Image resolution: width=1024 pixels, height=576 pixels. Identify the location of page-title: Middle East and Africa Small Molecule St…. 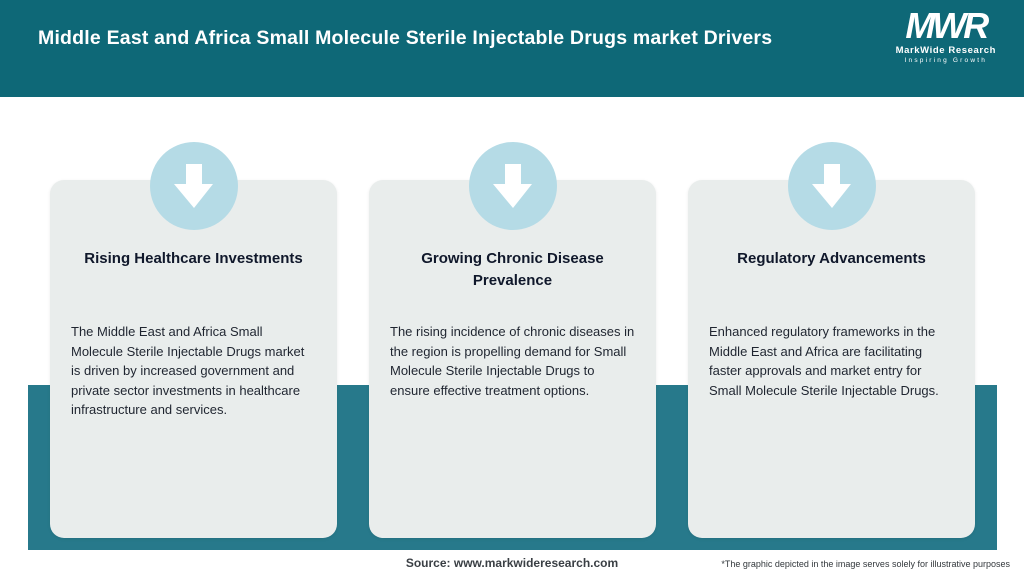
(405, 38).